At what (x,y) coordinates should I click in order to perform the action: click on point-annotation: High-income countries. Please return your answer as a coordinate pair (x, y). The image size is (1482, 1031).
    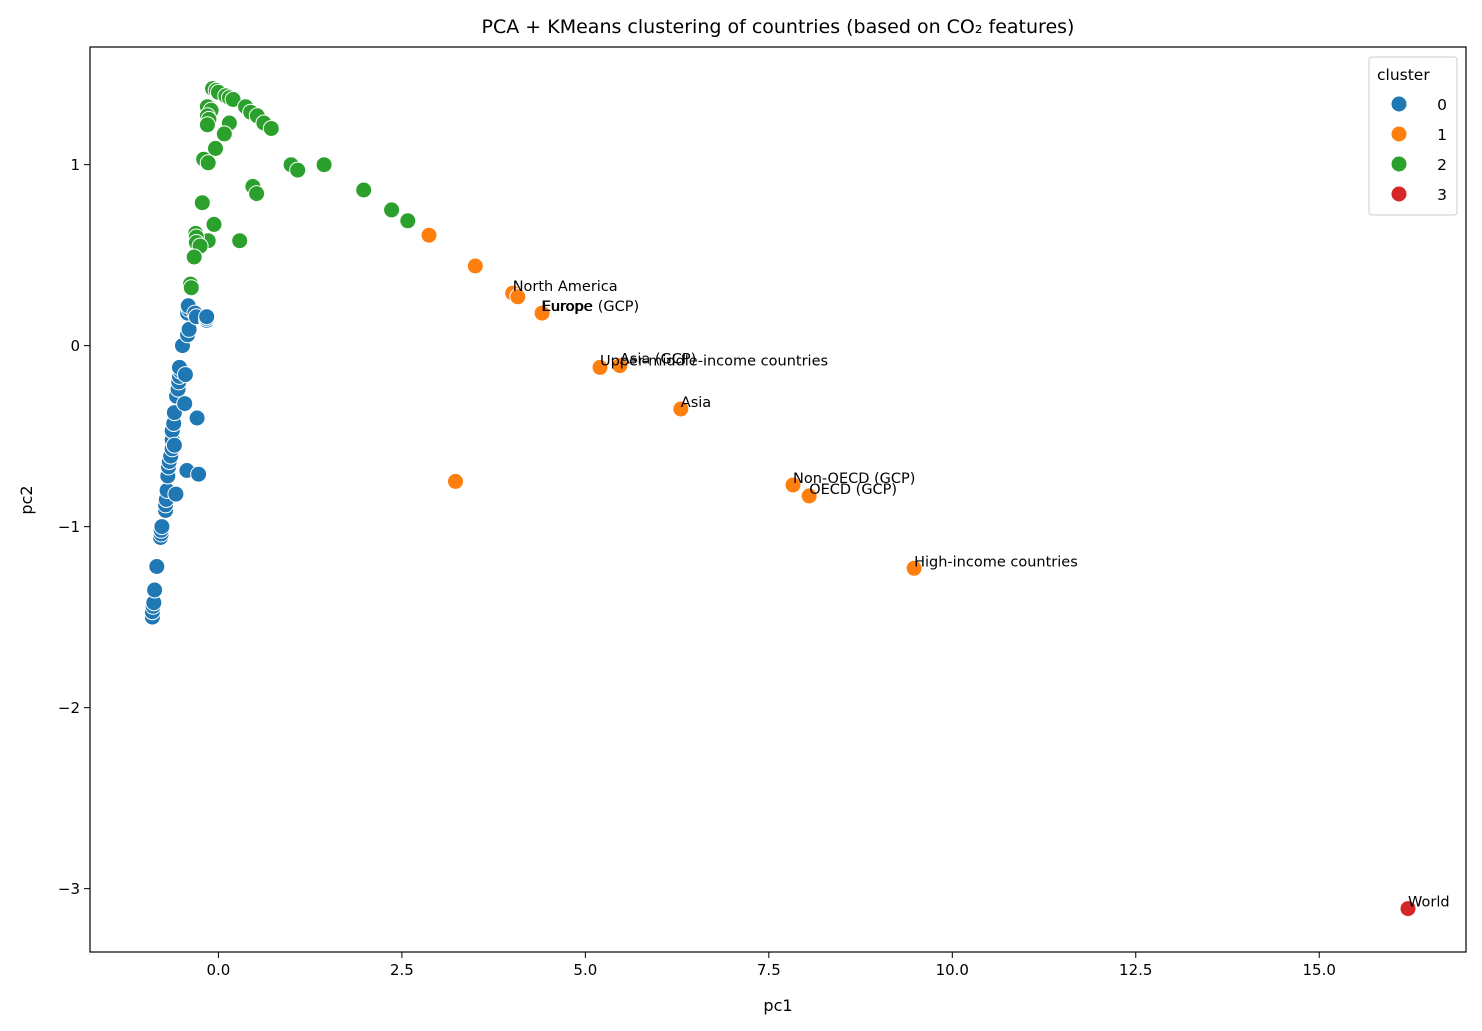
    Looking at the image, I should click on (996, 562).